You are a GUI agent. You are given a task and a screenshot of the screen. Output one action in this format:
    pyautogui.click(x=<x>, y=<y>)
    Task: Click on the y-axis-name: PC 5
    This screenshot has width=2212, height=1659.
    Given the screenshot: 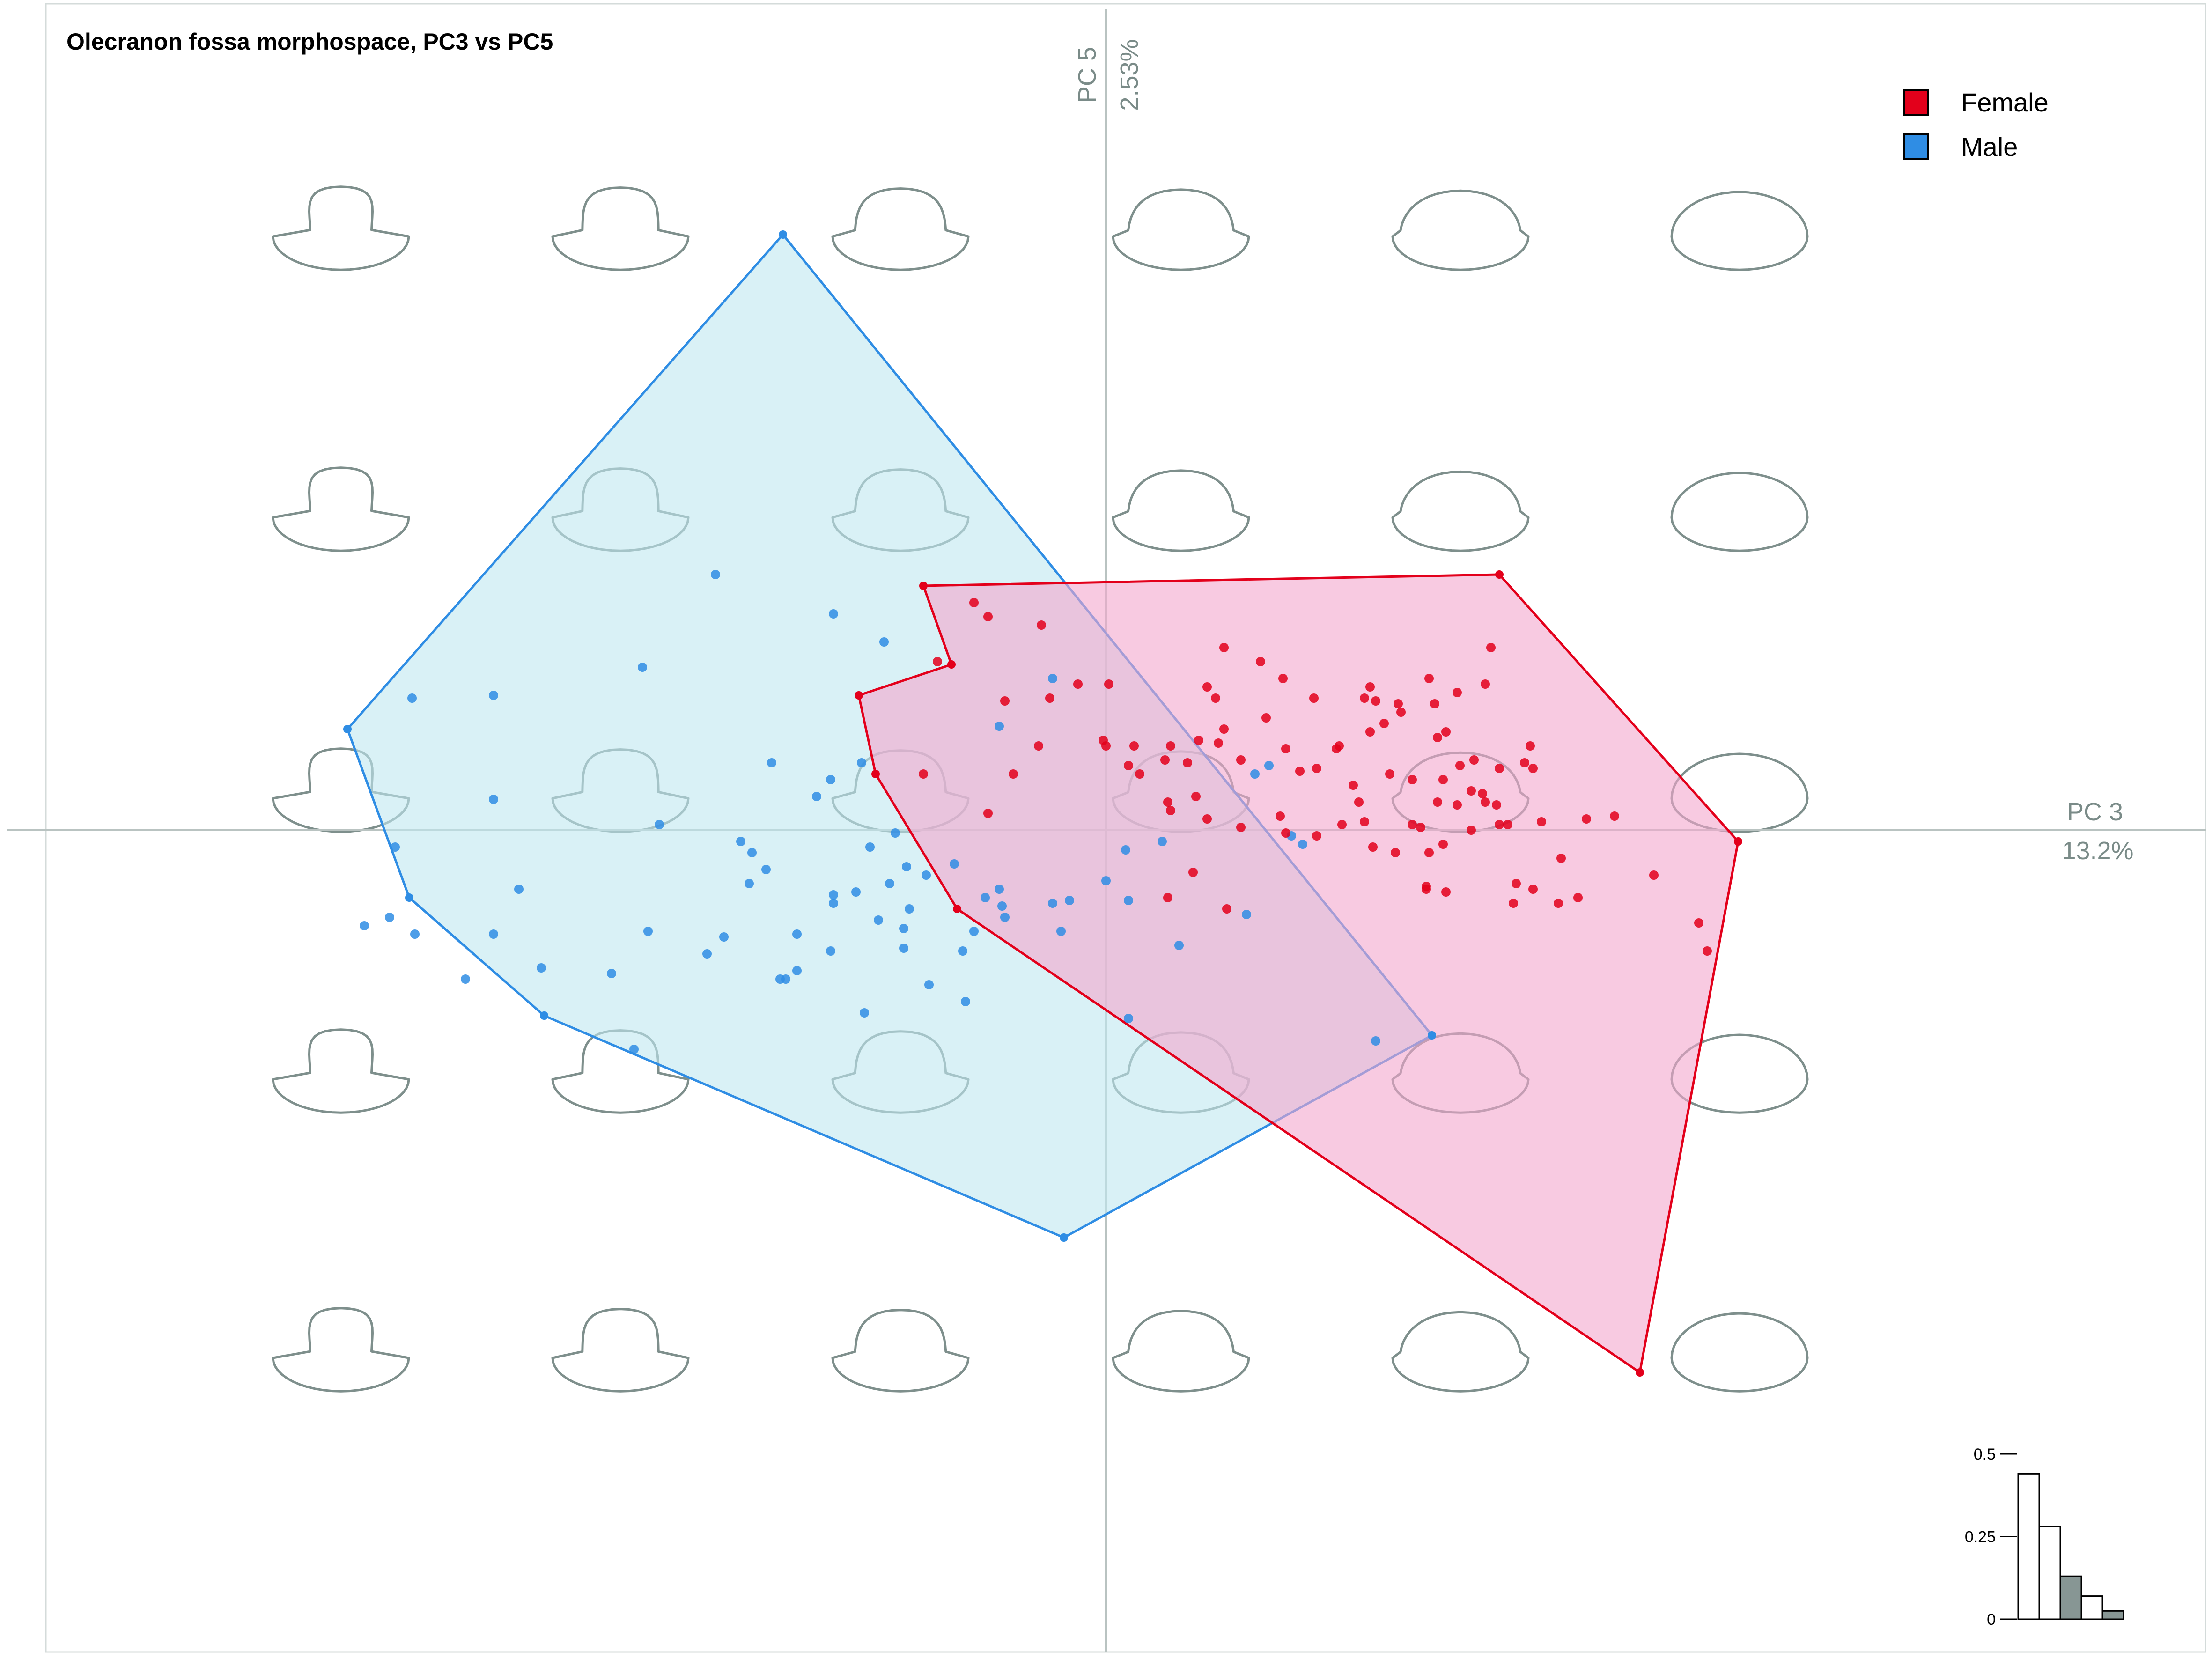 What is the action you would take?
    pyautogui.click(x=1087, y=75)
    